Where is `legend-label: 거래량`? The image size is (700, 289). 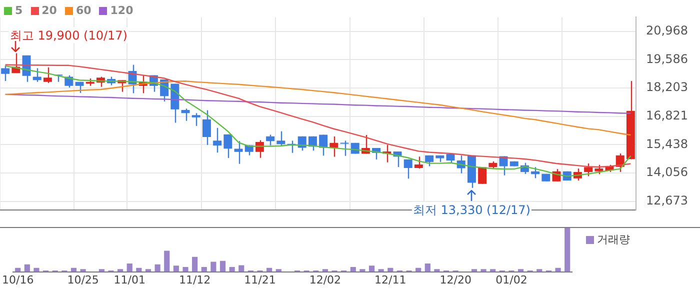 legend-label: 거래량 is located at coordinates (613, 239).